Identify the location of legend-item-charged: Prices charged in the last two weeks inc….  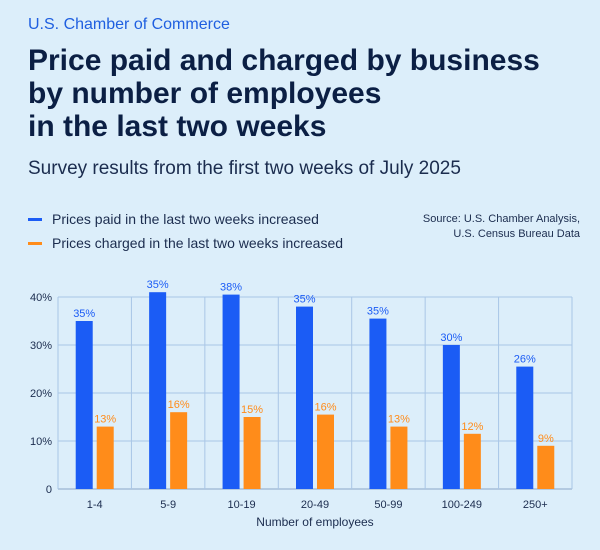
(185, 243).